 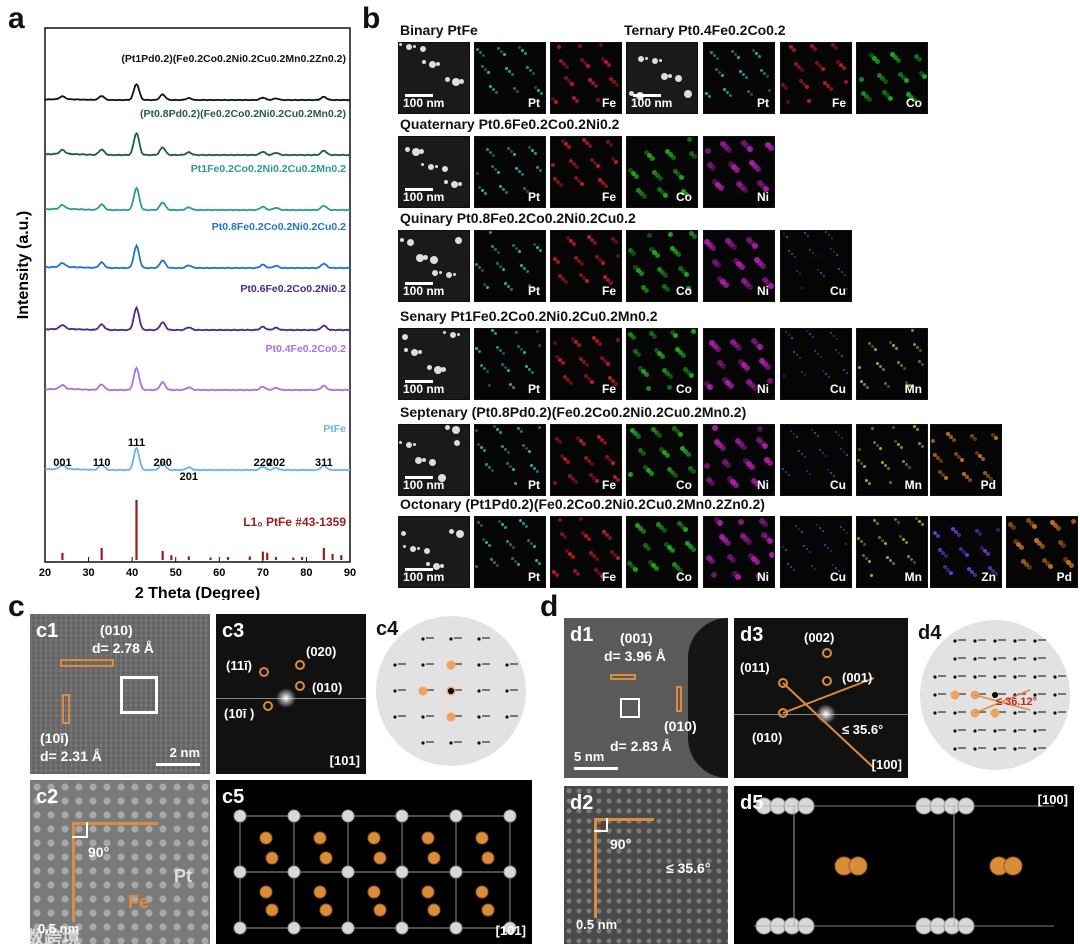 I want to click on d4-angle: ≤ 36.12°, so click(x=1017, y=702).